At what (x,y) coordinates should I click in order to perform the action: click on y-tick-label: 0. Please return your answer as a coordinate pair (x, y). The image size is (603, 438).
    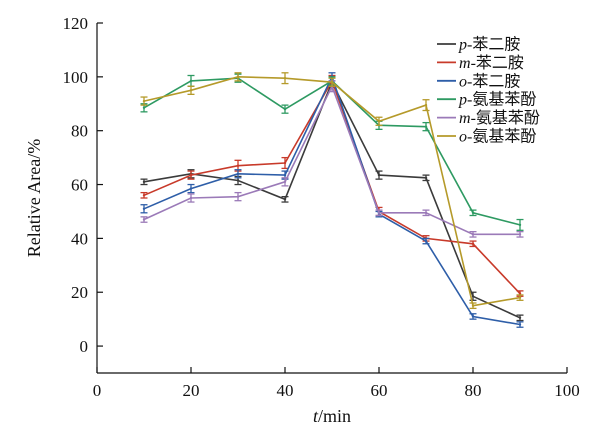
    Looking at the image, I should click on (84, 346).